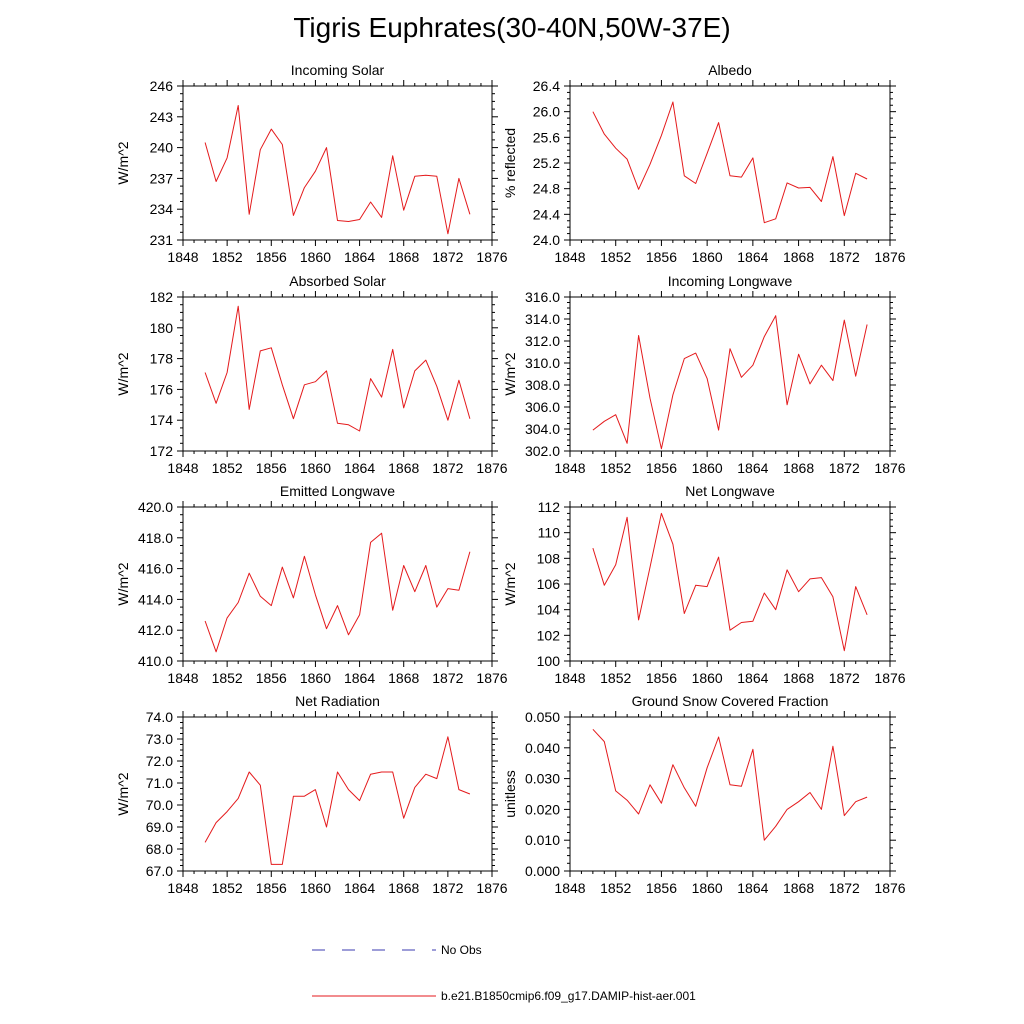 This screenshot has height=1024, width=1024. I want to click on y-tick-label: 69.0, so click(159, 827).